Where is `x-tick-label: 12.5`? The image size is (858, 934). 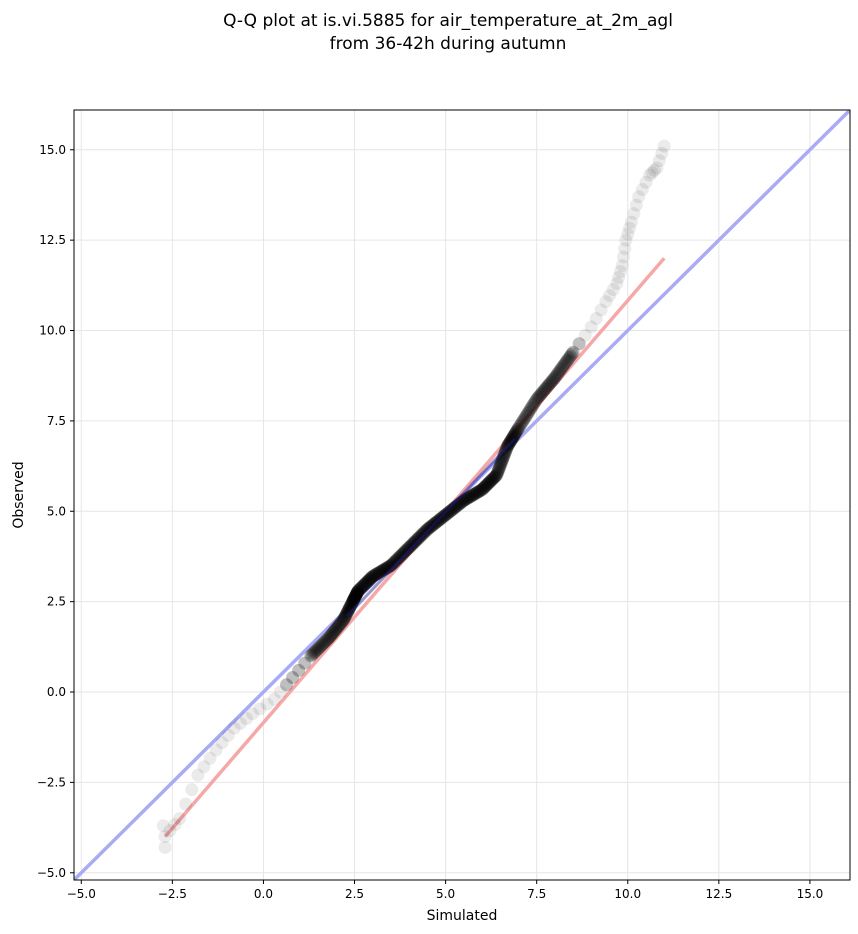 x-tick-label: 12.5 is located at coordinates (718, 894).